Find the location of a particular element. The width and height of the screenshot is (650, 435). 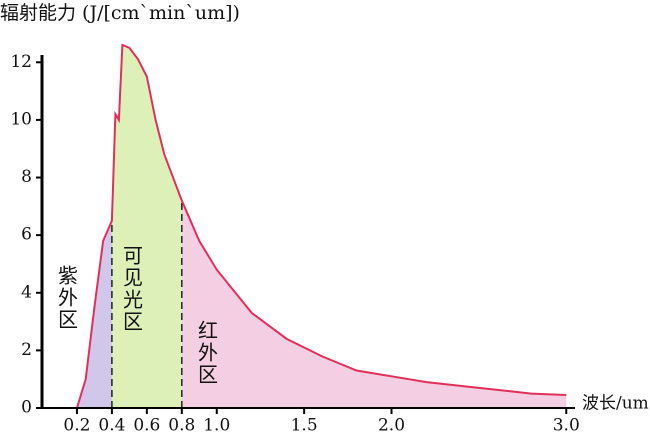

band-label: 可见光区 is located at coordinates (132, 289).